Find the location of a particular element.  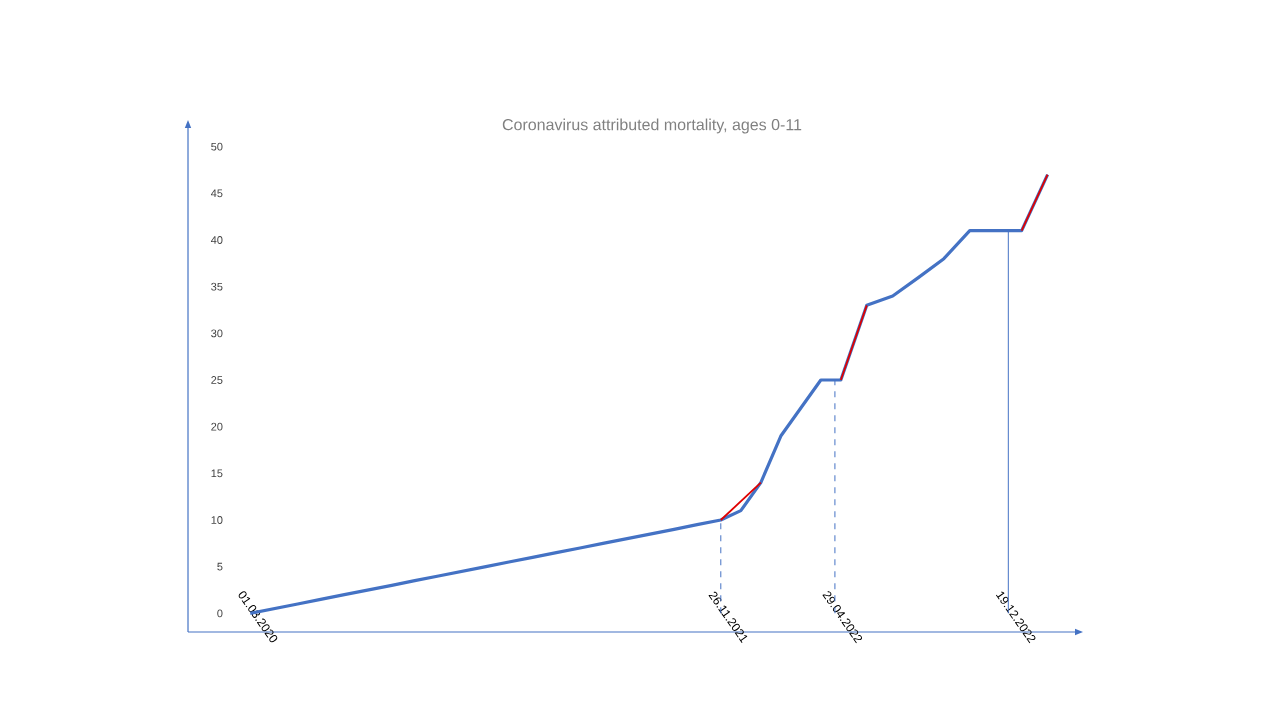

chart-title: Coronavirus attributed mortality, ages 0-11 is located at coordinates (652, 126).